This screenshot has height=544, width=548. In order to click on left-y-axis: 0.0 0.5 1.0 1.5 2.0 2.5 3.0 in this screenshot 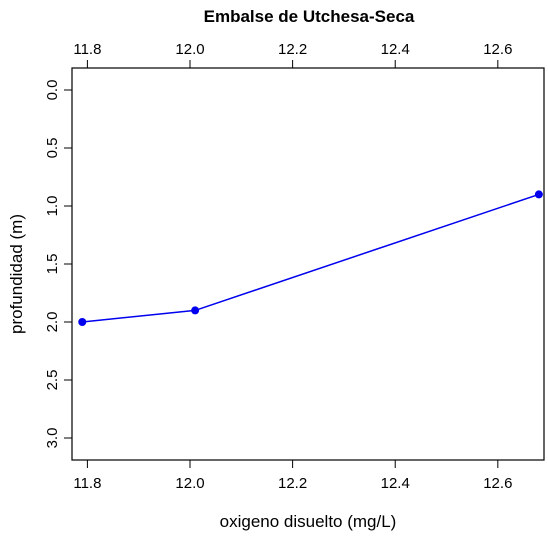, I will do `click(58, 264)`.